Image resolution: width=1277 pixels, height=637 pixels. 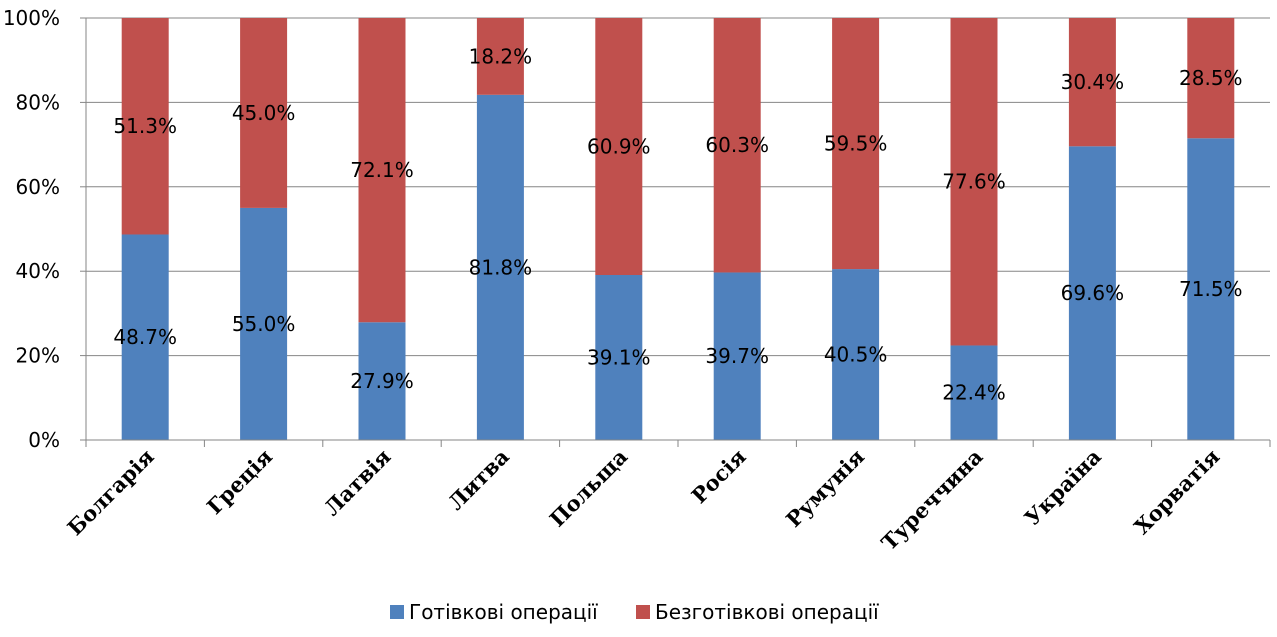 I want to click on data-label: 77.6%, so click(x=974, y=182).